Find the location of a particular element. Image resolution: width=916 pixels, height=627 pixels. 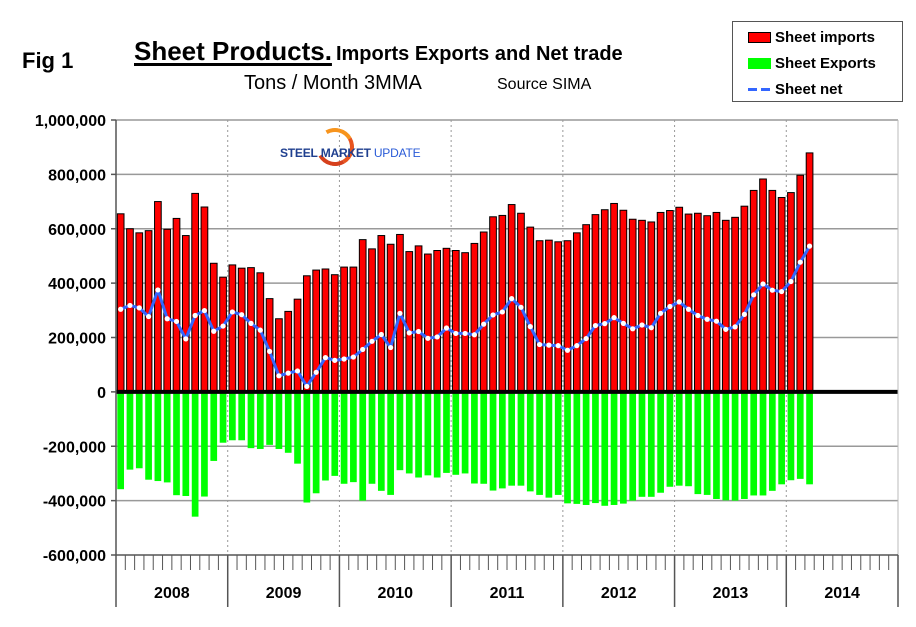

y-tick-label: 400,000 is located at coordinates (77, 284).